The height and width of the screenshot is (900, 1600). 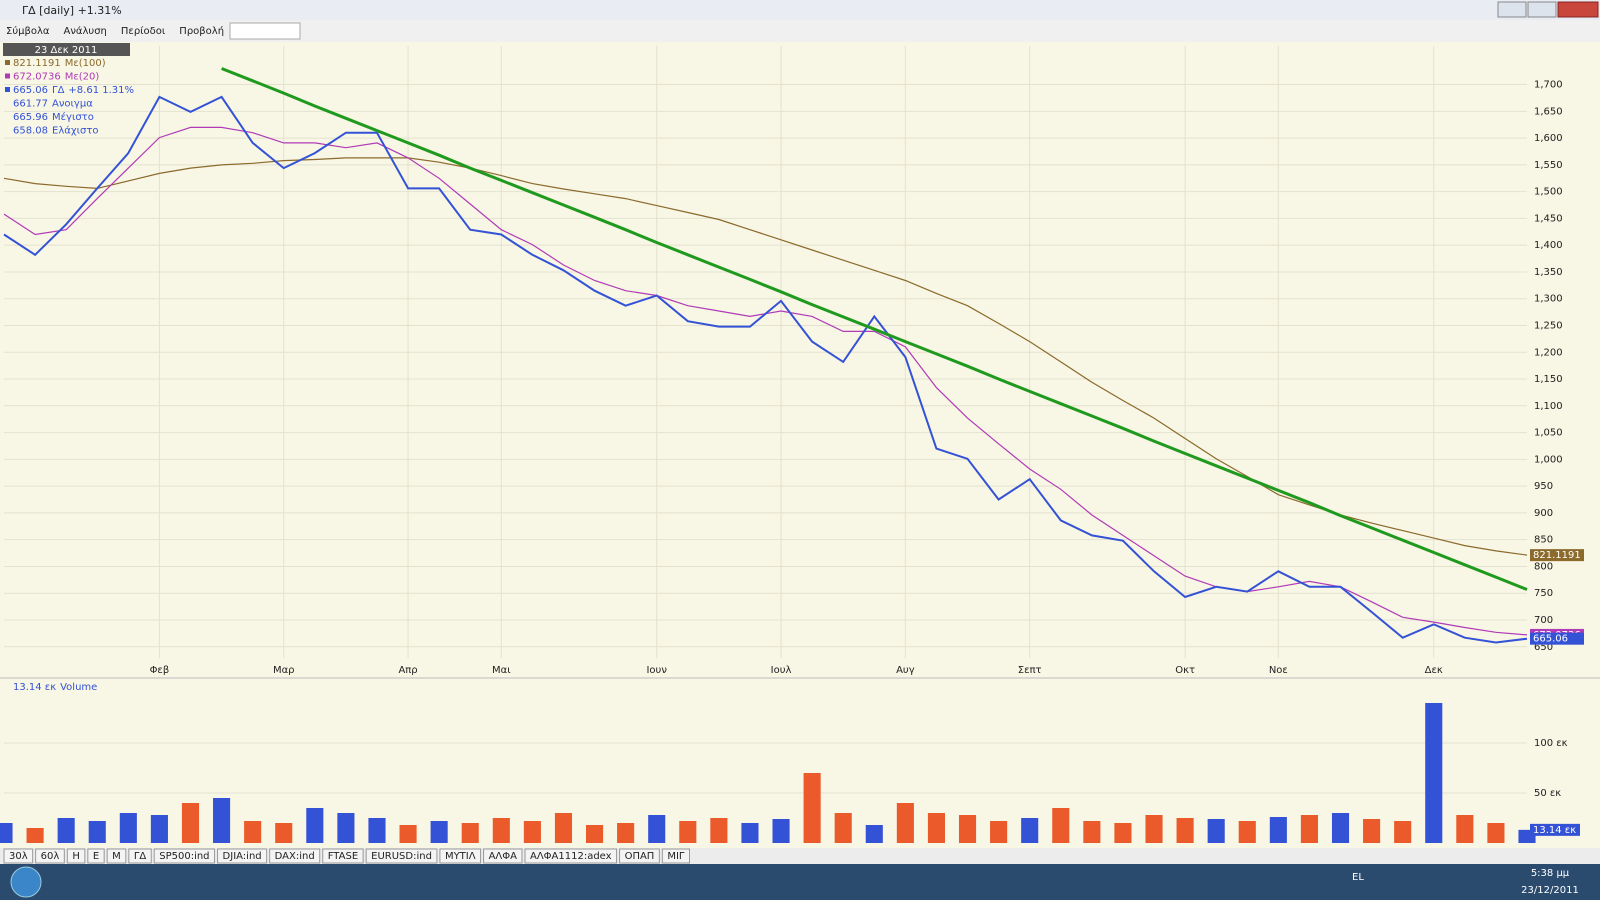 What do you see at coordinates (1554, 830) in the screenshot?
I see `volume-tag-label: 13.14 εκ` at bounding box center [1554, 830].